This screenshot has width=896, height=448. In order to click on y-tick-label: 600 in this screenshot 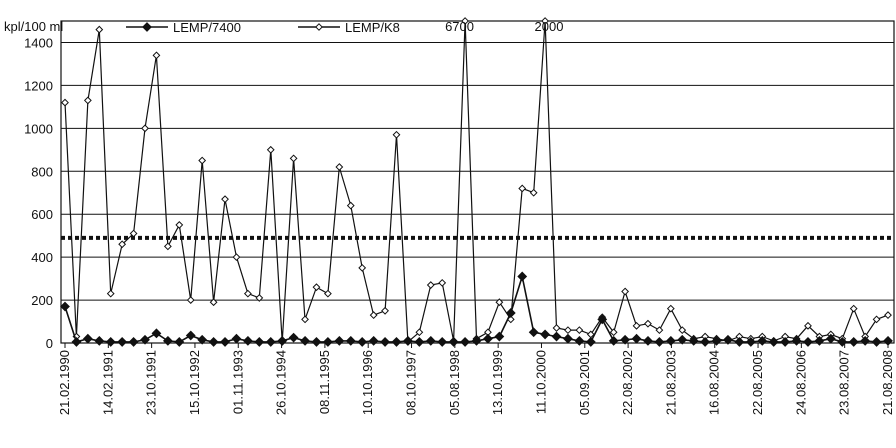, I will do `click(42, 214)`.